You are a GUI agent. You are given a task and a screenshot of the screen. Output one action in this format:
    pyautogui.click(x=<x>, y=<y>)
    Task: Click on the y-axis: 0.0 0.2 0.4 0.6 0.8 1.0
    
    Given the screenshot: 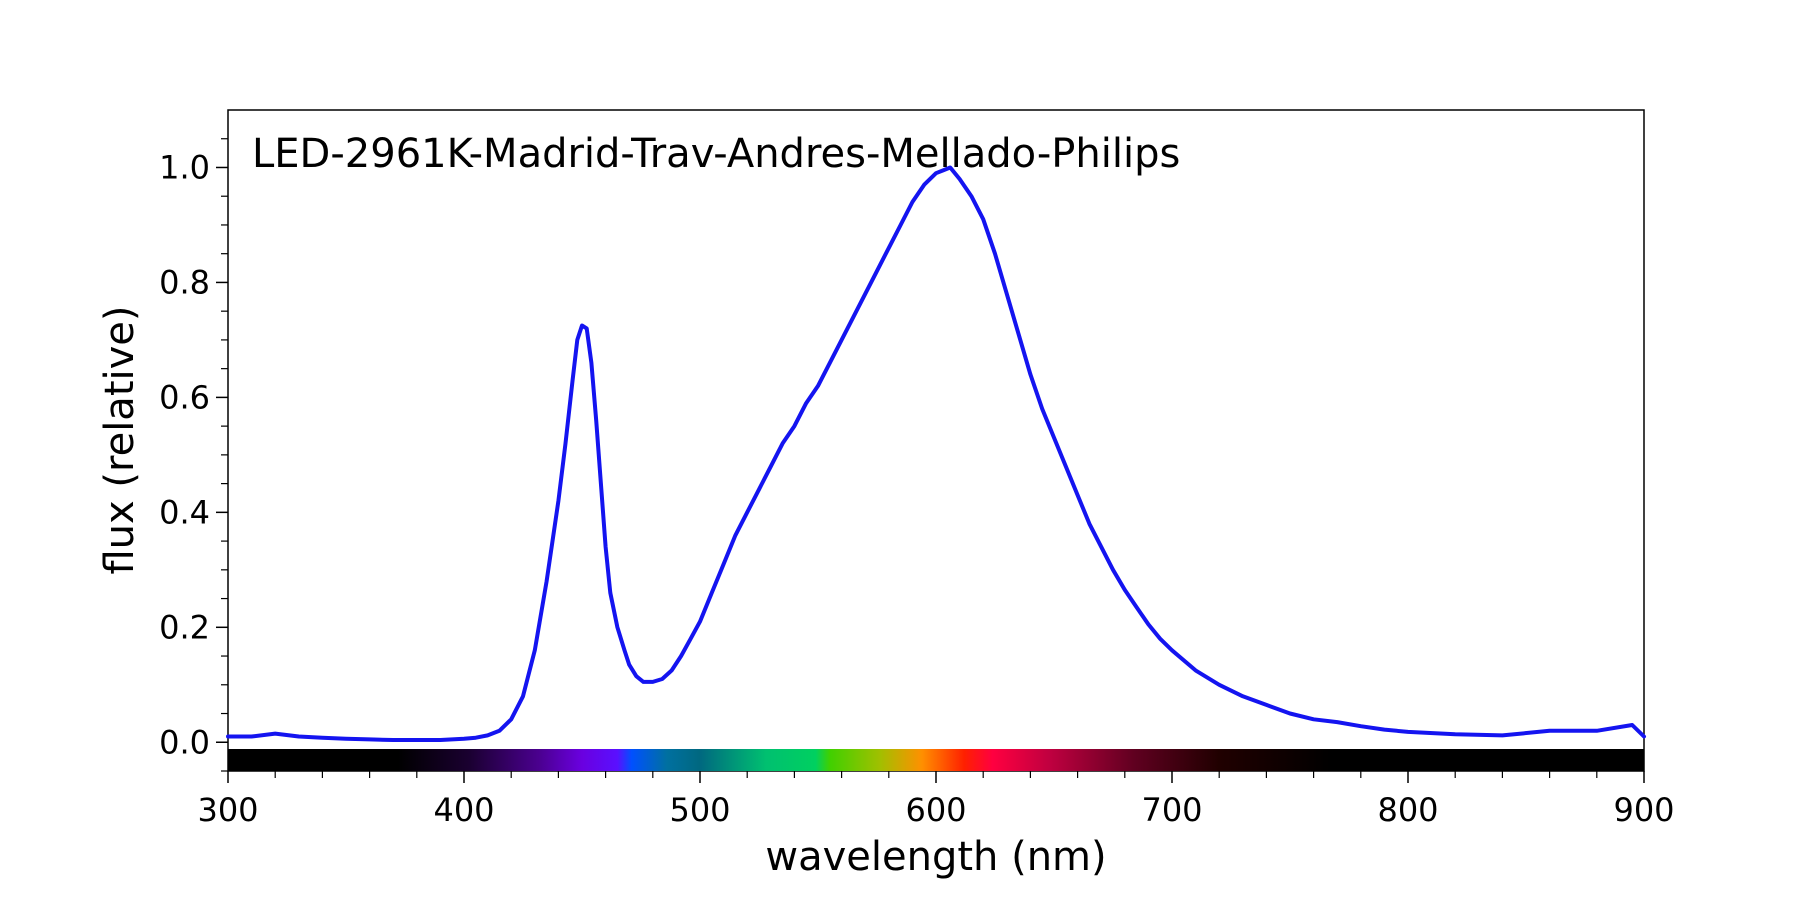 What is the action you would take?
    pyautogui.click(x=193, y=455)
    